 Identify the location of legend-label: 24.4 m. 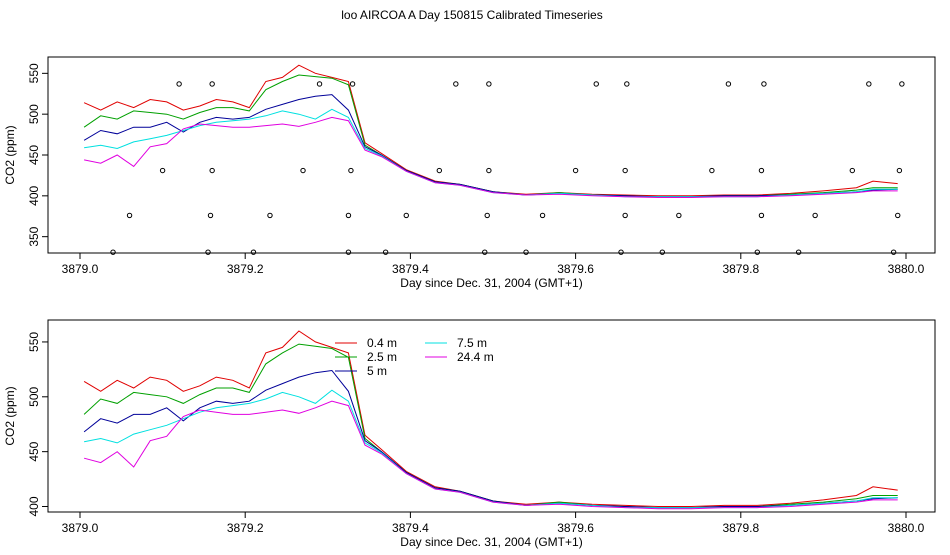
(475, 357).